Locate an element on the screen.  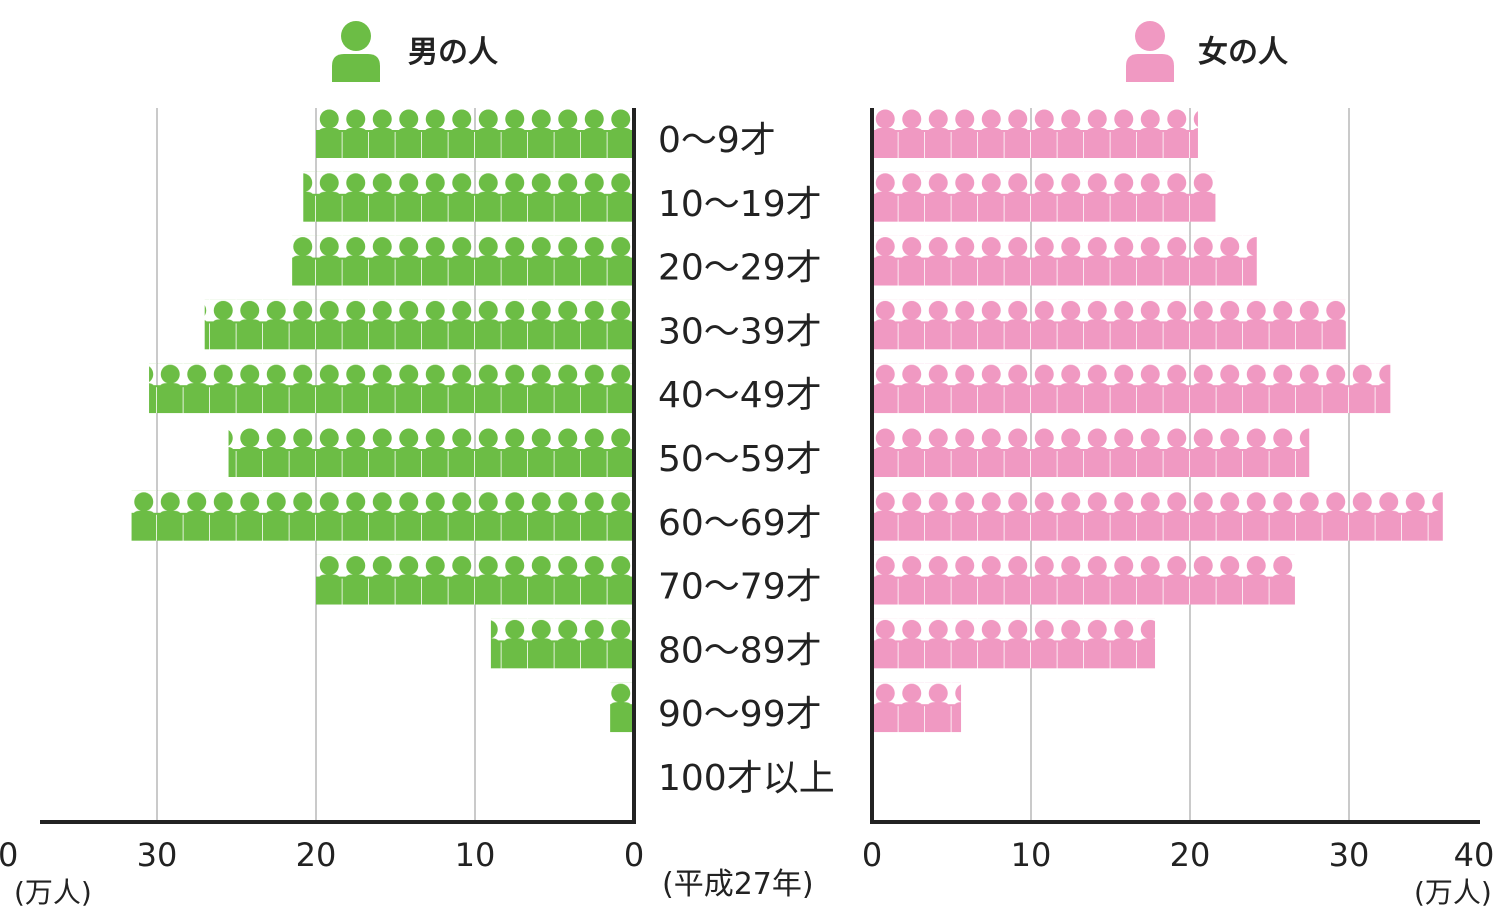
age-label: 100才以上 is located at coordinates (746, 778).